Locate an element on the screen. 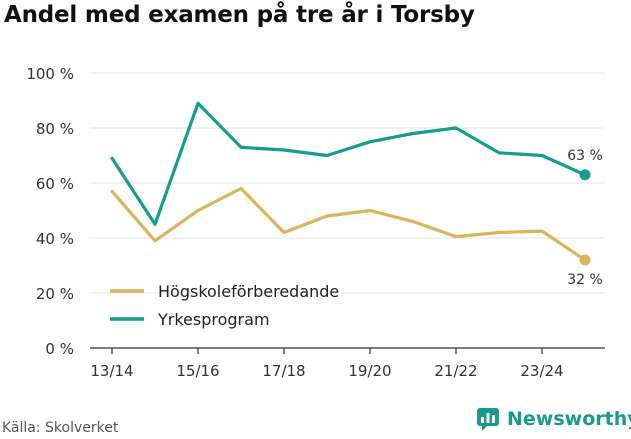 Image resolution: width=631 pixels, height=439 pixels. brand-name: Newsworthy is located at coordinates (569, 419).